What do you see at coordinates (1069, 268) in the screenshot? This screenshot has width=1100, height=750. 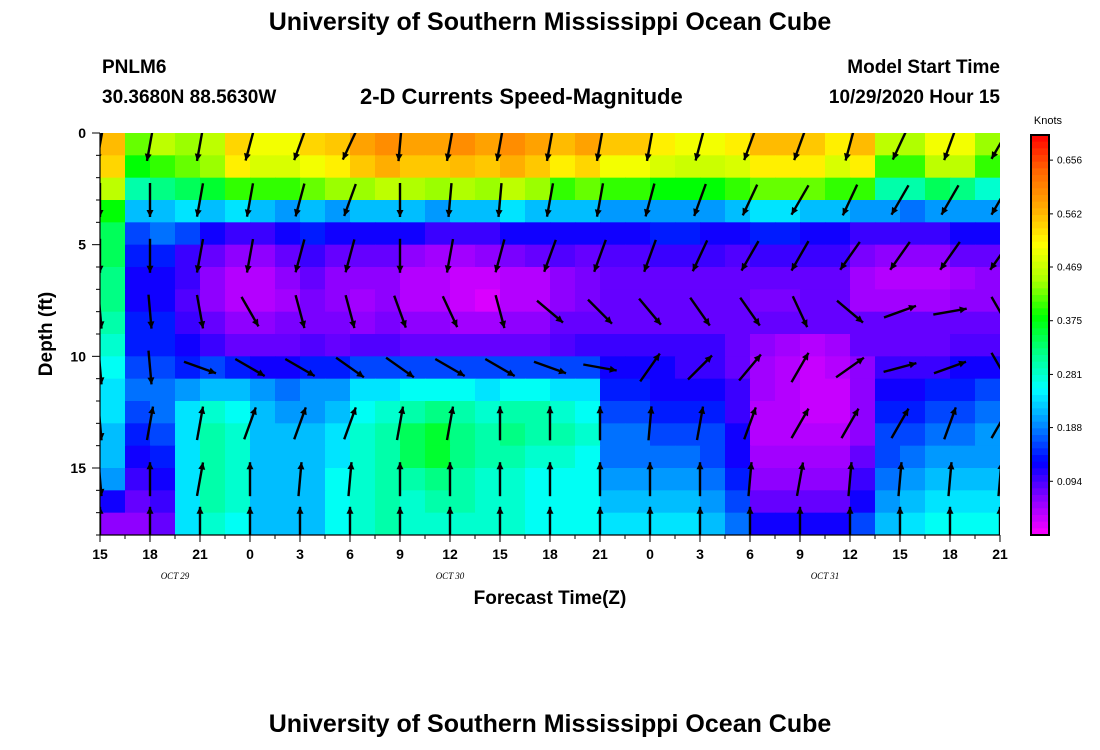 I see `colorbar-tick-label: 0.469` at bounding box center [1069, 268].